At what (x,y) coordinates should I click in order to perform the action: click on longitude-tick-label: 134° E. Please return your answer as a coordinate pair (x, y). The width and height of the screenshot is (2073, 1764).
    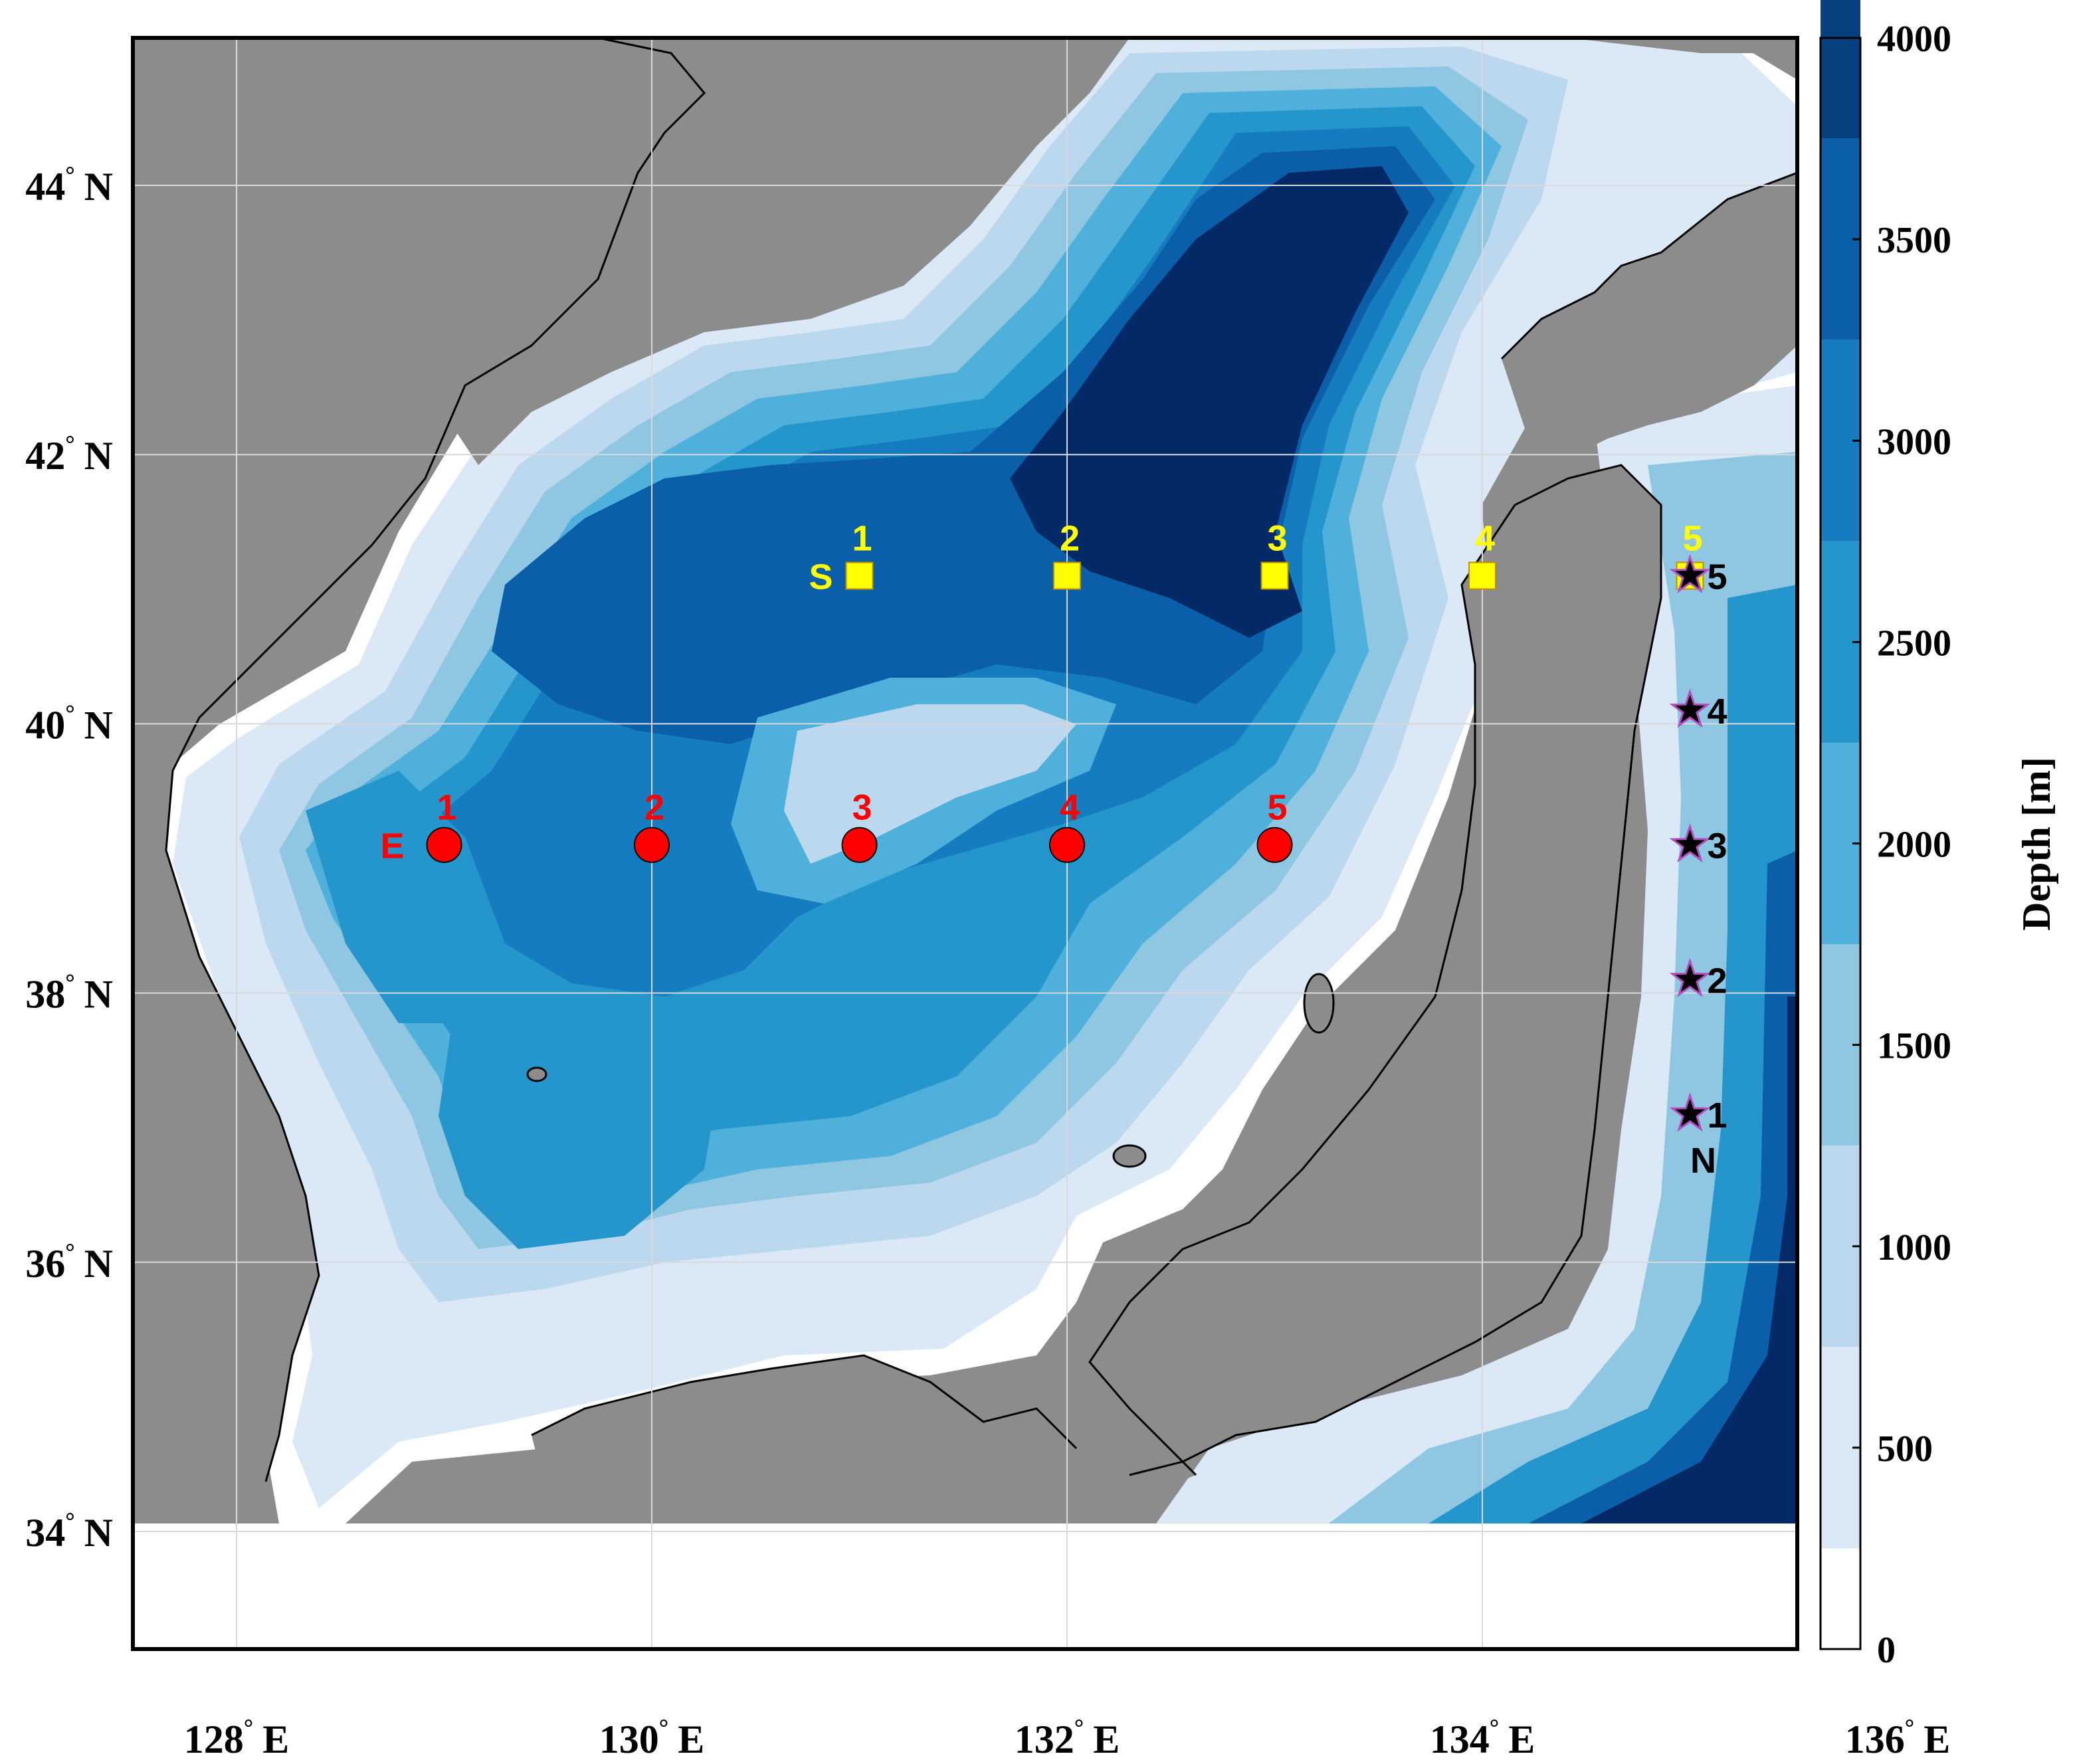
    Looking at the image, I should click on (1482, 1737).